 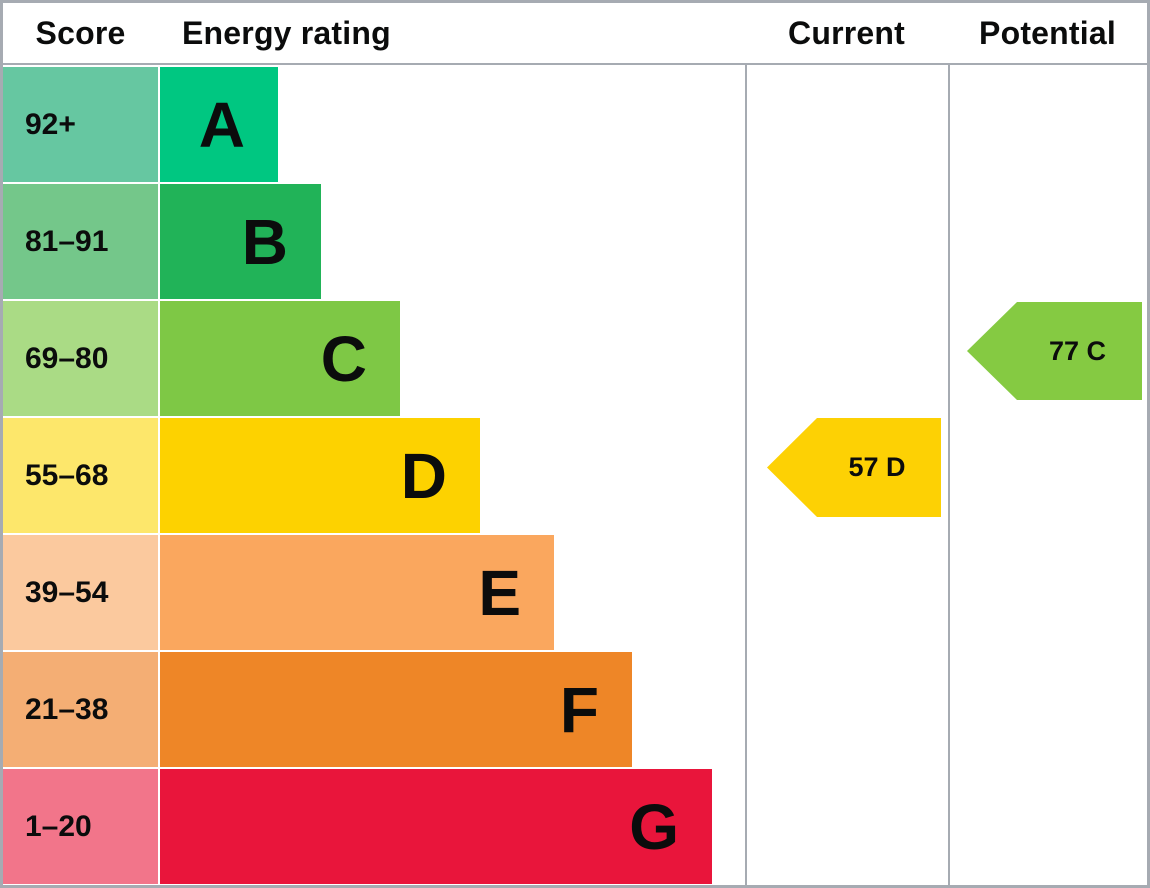 I want to click on band-score-d: 55–68, so click(x=80, y=475).